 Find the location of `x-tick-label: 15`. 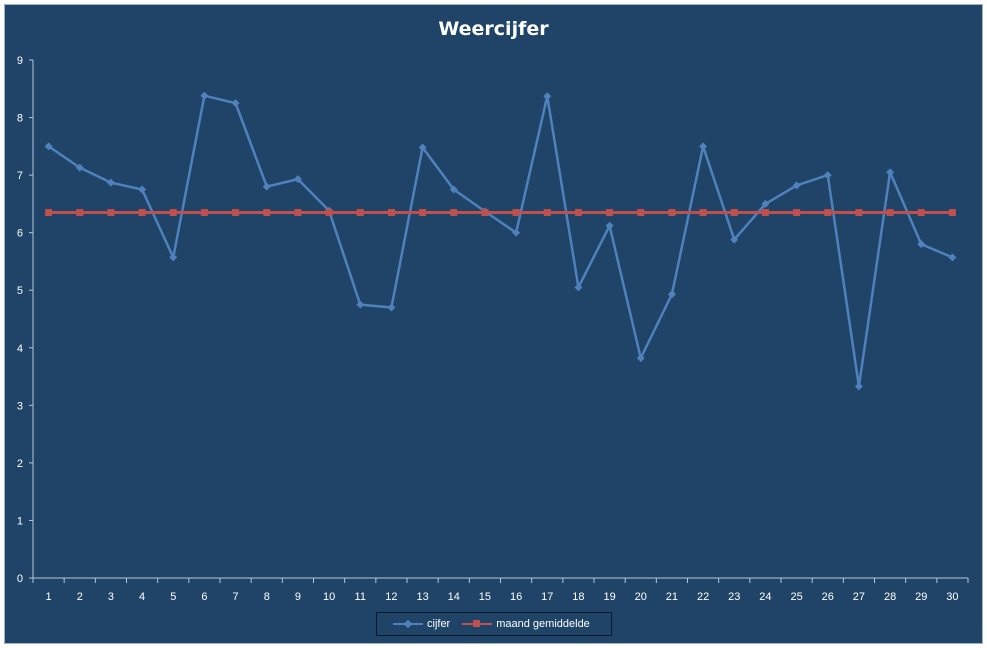

x-tick-label: 15 is located at coordinates (485, 597).